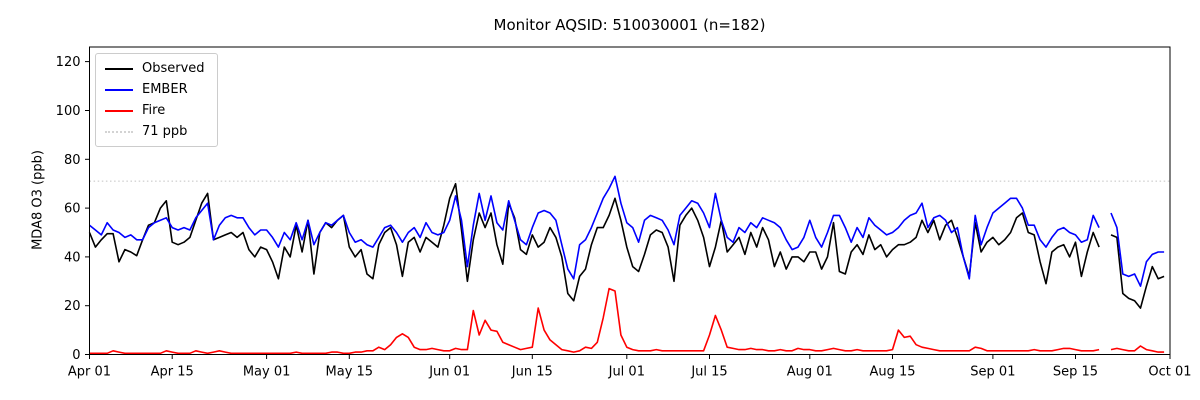  Describe the element at coordinates (68, 111) in the screenshot. I see `y-tick-label: 100` at that location.